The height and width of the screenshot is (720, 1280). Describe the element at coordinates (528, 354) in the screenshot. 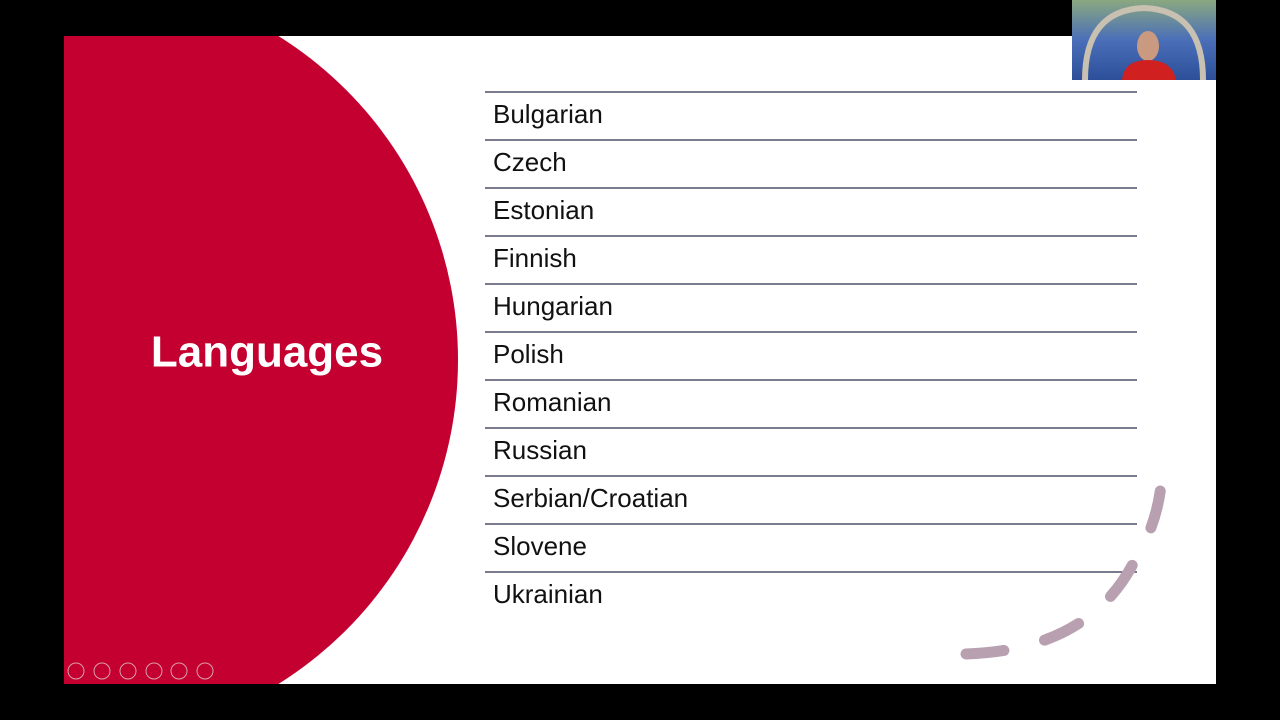

I see `language-item: Polish` at that location.